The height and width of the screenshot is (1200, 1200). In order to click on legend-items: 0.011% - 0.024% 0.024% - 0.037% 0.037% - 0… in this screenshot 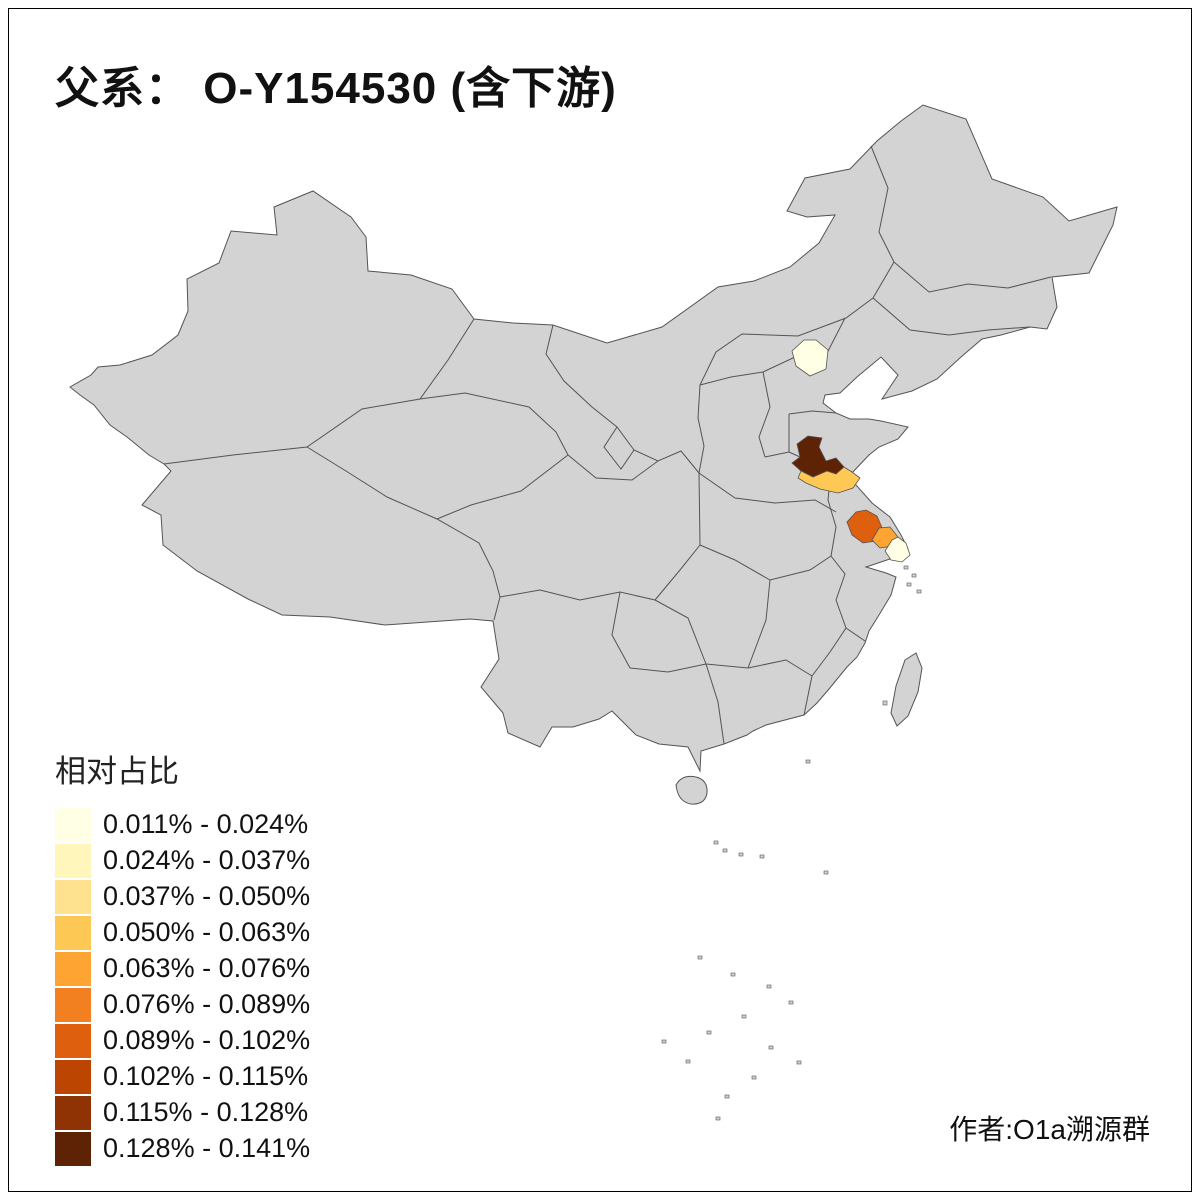, I will do `click(182, 986)`.